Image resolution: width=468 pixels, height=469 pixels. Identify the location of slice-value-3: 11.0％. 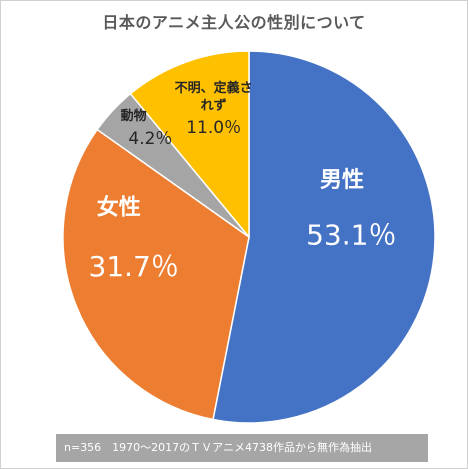
(213, 128).